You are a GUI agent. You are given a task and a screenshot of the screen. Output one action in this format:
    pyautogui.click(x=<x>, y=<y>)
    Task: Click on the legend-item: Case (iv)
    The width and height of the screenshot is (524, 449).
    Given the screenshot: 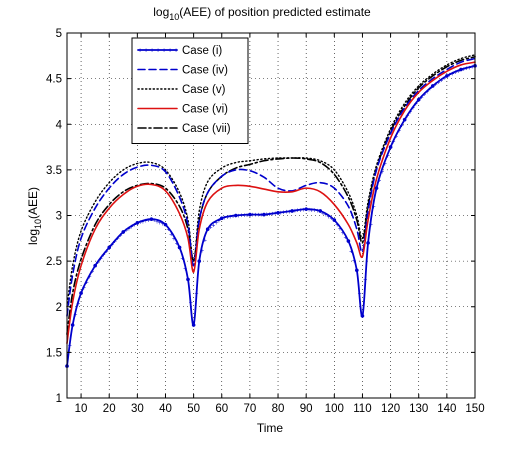 What is the action you would take?
    pyautogui.click(x=182, y=71)
    